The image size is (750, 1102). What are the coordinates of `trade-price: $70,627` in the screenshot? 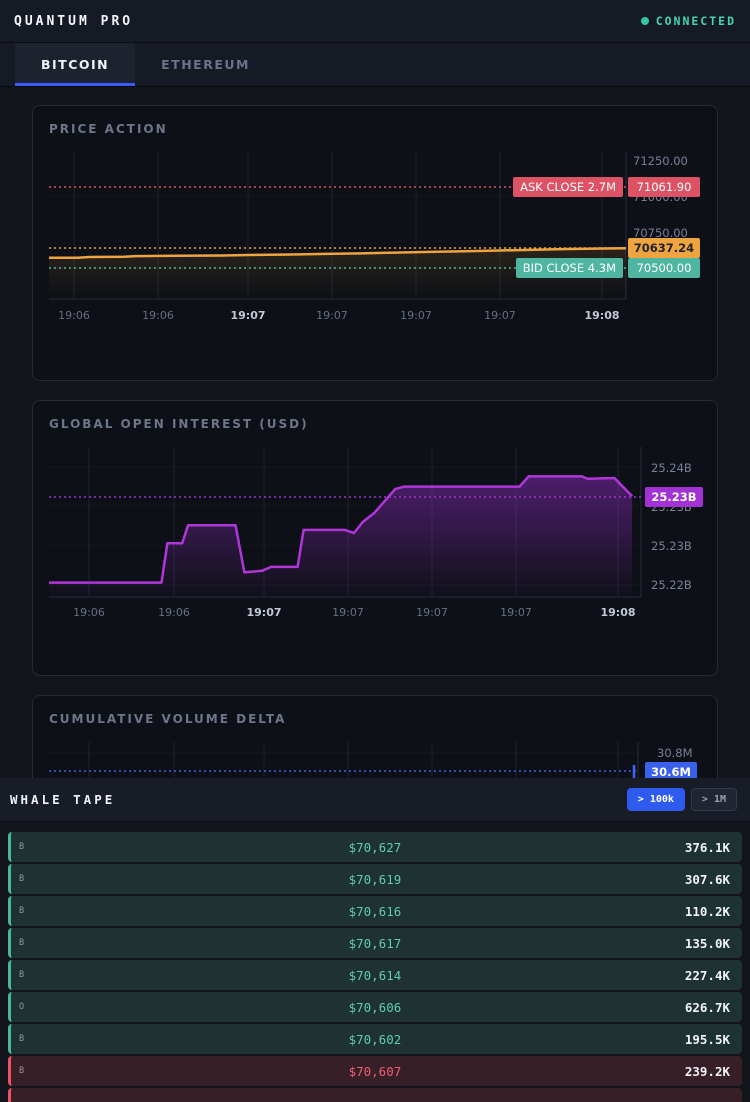 It's located at (375, 847).